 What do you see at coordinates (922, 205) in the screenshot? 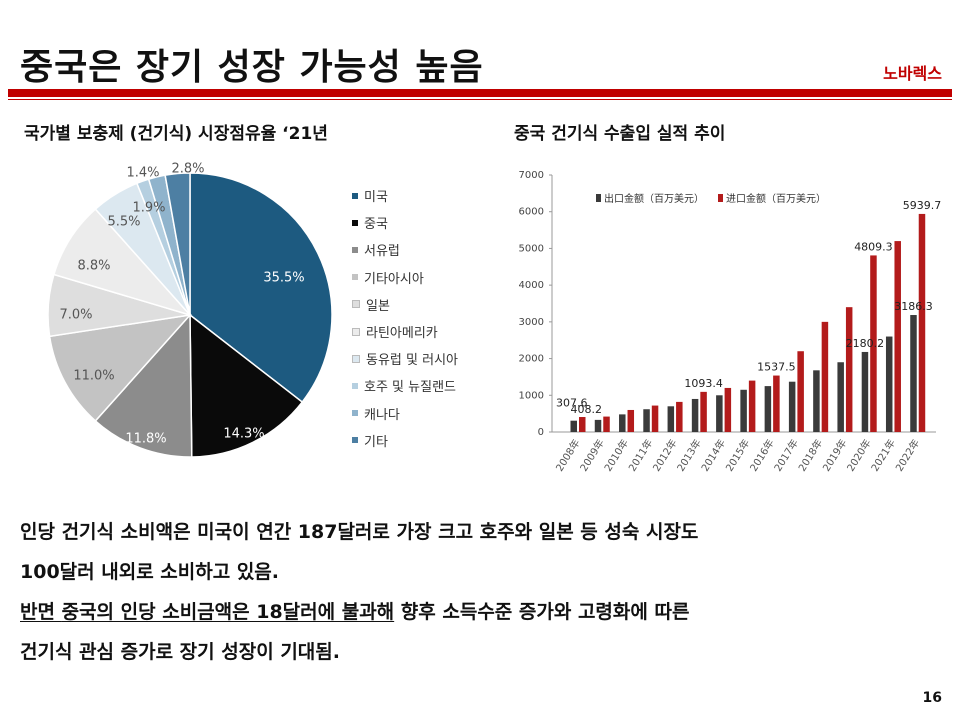
I see `bar-data-label: 5939.7` at bounding box center [922, 205].